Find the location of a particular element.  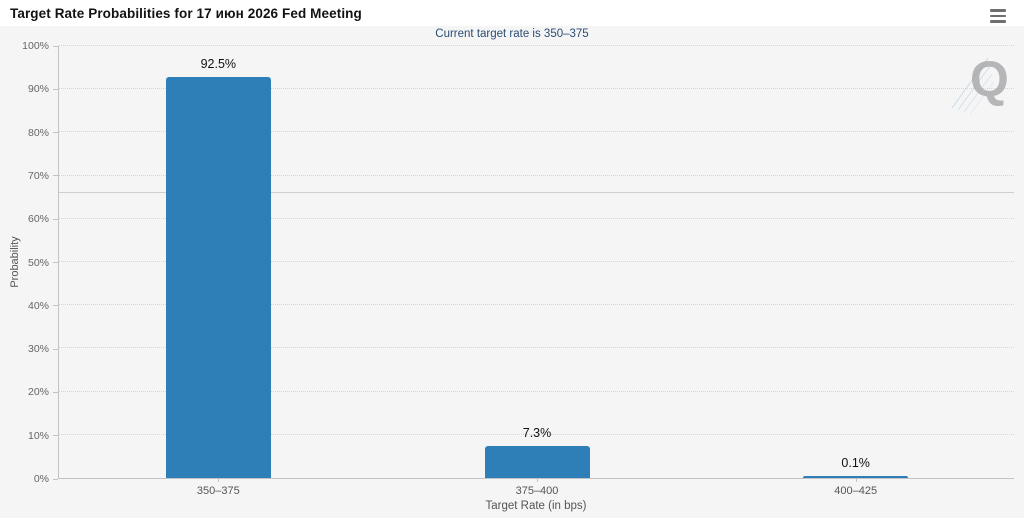

bar-350–375 is located at coordinates (218, 277).